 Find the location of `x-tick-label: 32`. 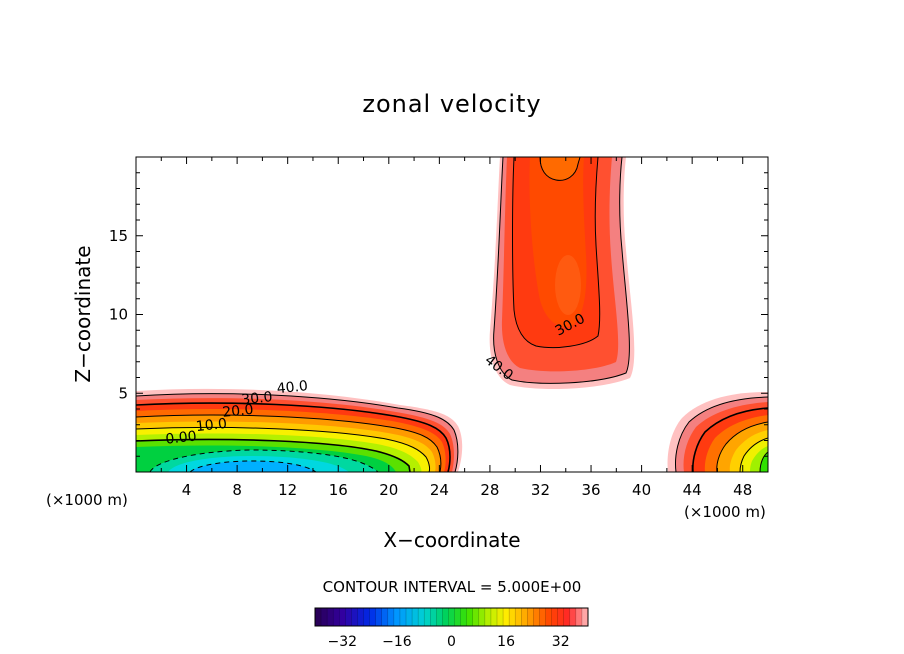

x-tick-label: 32 is located at coordinates (540, 490).